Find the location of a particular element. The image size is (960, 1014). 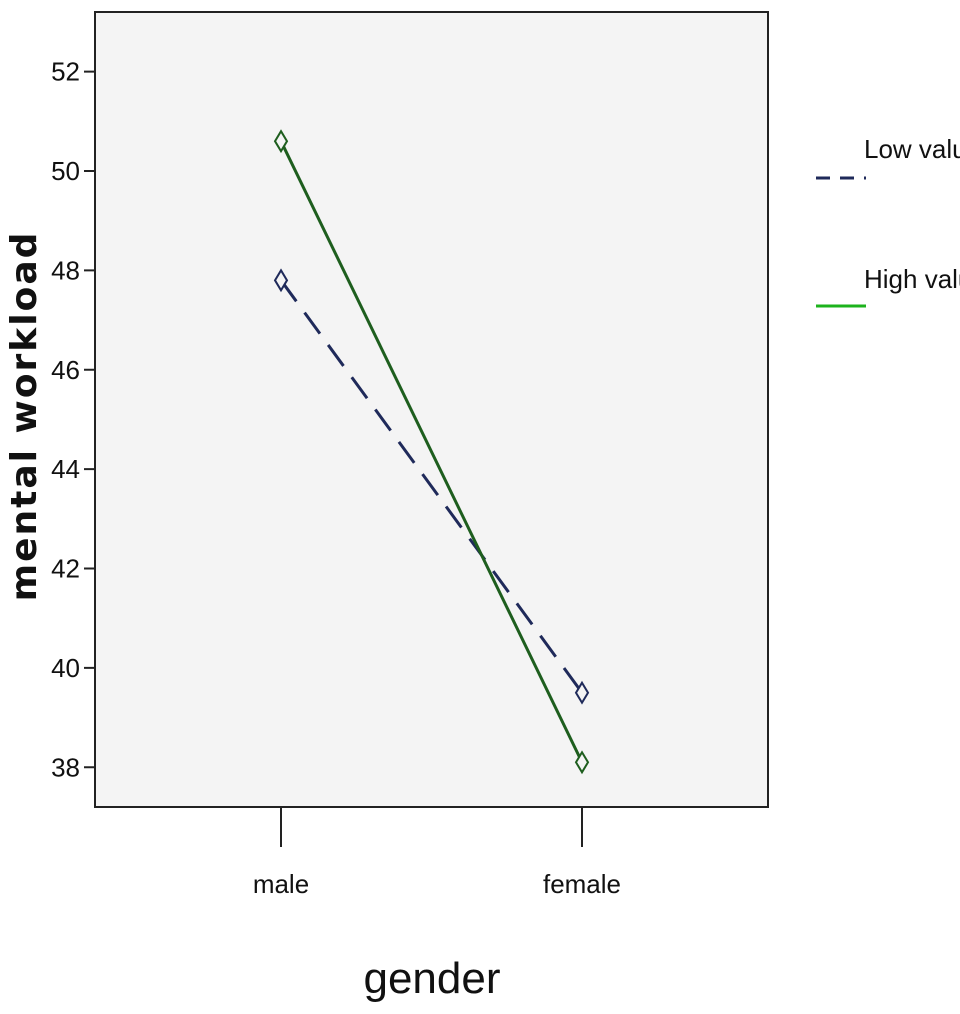

y-axis: 38 40 42 44 46 48 50 52 is located at coordinates (73, 419).